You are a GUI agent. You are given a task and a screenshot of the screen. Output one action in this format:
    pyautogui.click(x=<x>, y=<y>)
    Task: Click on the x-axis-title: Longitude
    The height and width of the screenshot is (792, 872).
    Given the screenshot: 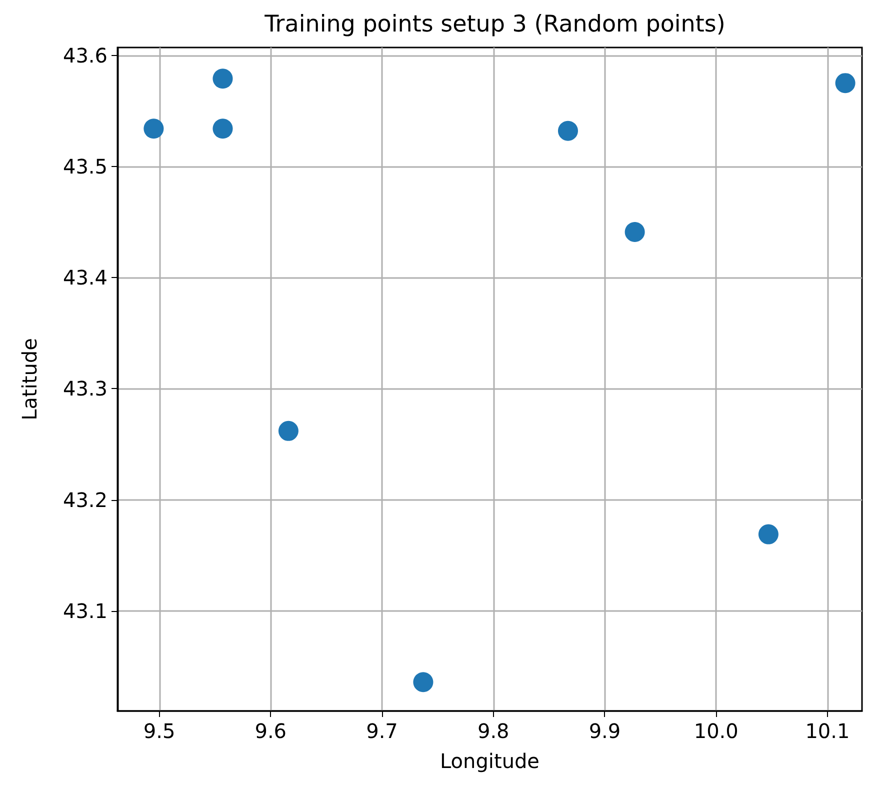 What is the action you would take?
    pyautogui.click(x=490, y=761)
    